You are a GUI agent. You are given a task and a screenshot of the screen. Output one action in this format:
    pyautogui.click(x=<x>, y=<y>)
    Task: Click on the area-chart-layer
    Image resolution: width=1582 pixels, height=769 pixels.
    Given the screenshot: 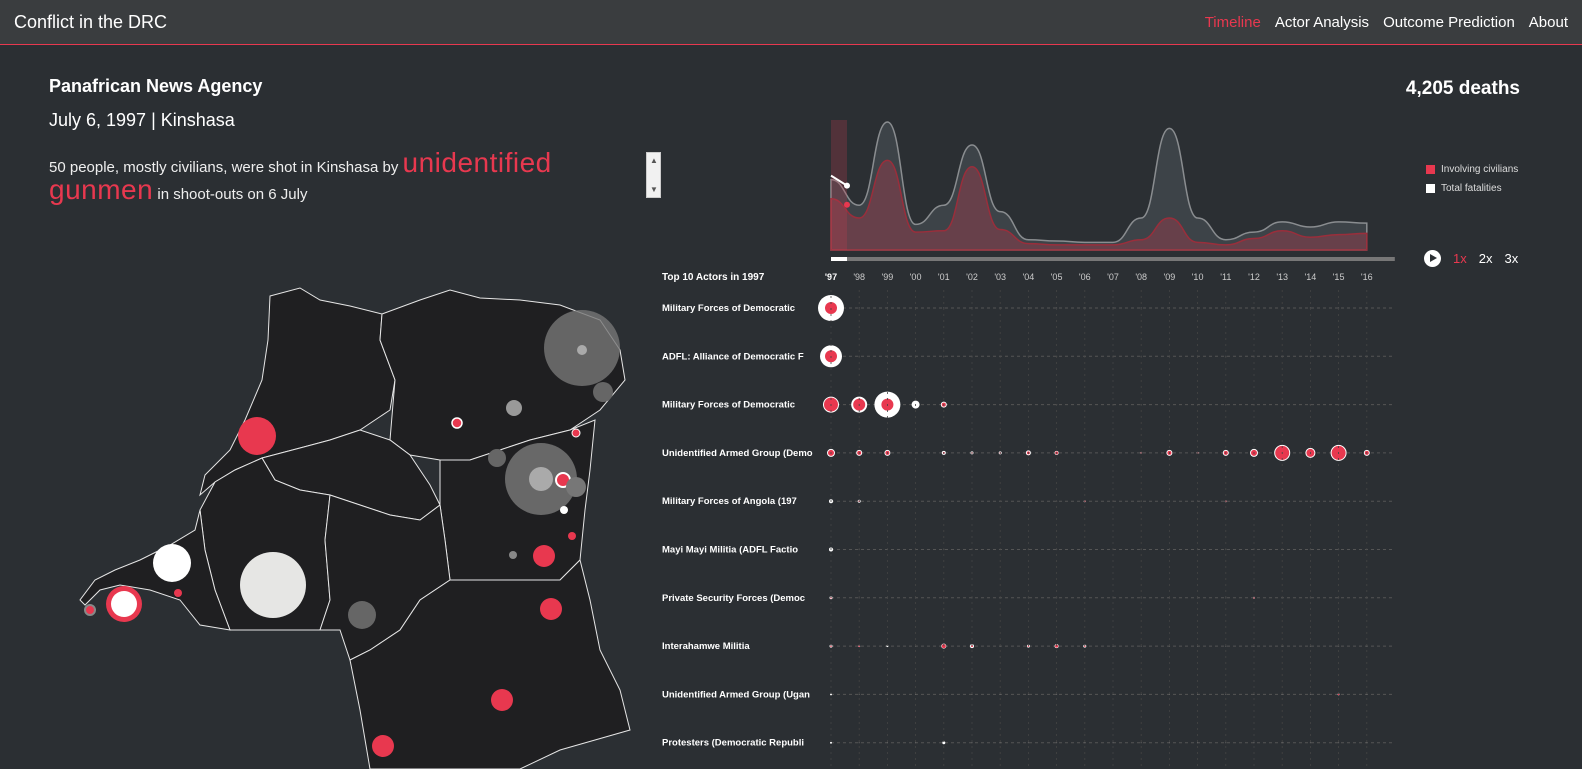 What is the action you would take?
    pyautogui.click(x=1112, y=190)
    